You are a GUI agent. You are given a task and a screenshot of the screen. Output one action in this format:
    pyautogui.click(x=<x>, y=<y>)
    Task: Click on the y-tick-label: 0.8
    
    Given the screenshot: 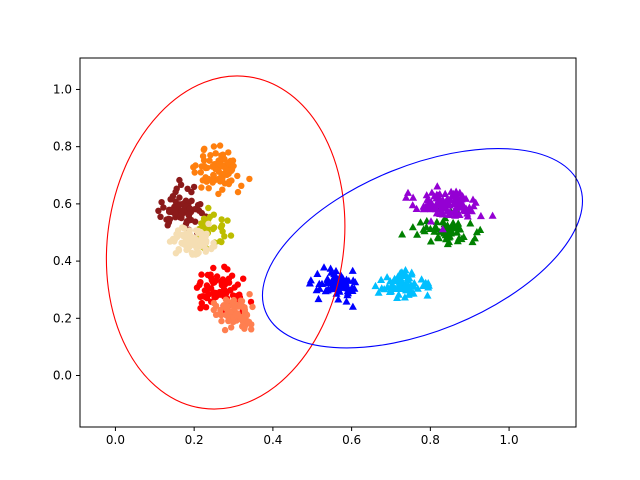 What is the action you would take?
    pyautogui.click(x=62, y=147)
    